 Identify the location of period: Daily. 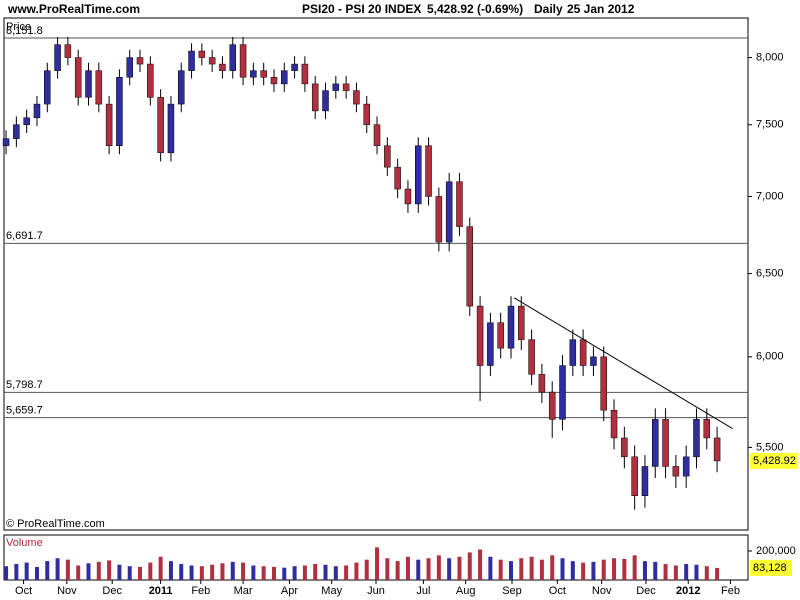
(548, 9).